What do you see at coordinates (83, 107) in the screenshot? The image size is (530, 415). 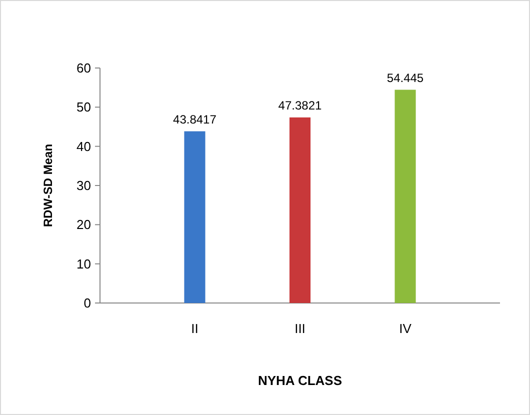 I see `y-tick-label: 50` at bounding box center [83, 107].